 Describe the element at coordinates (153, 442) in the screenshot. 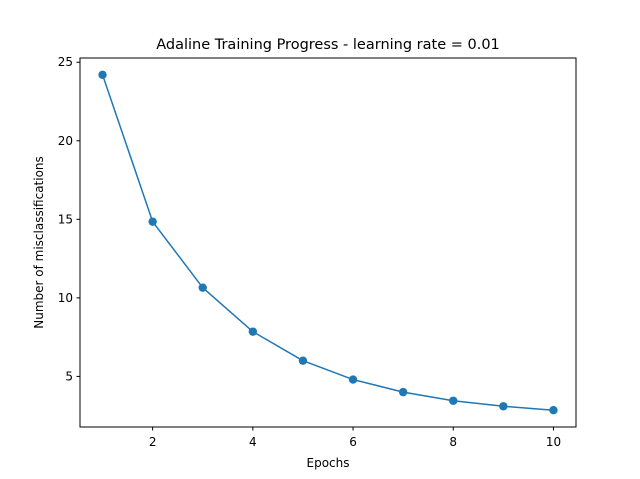

I see `x-tick-label: 2` at that location.